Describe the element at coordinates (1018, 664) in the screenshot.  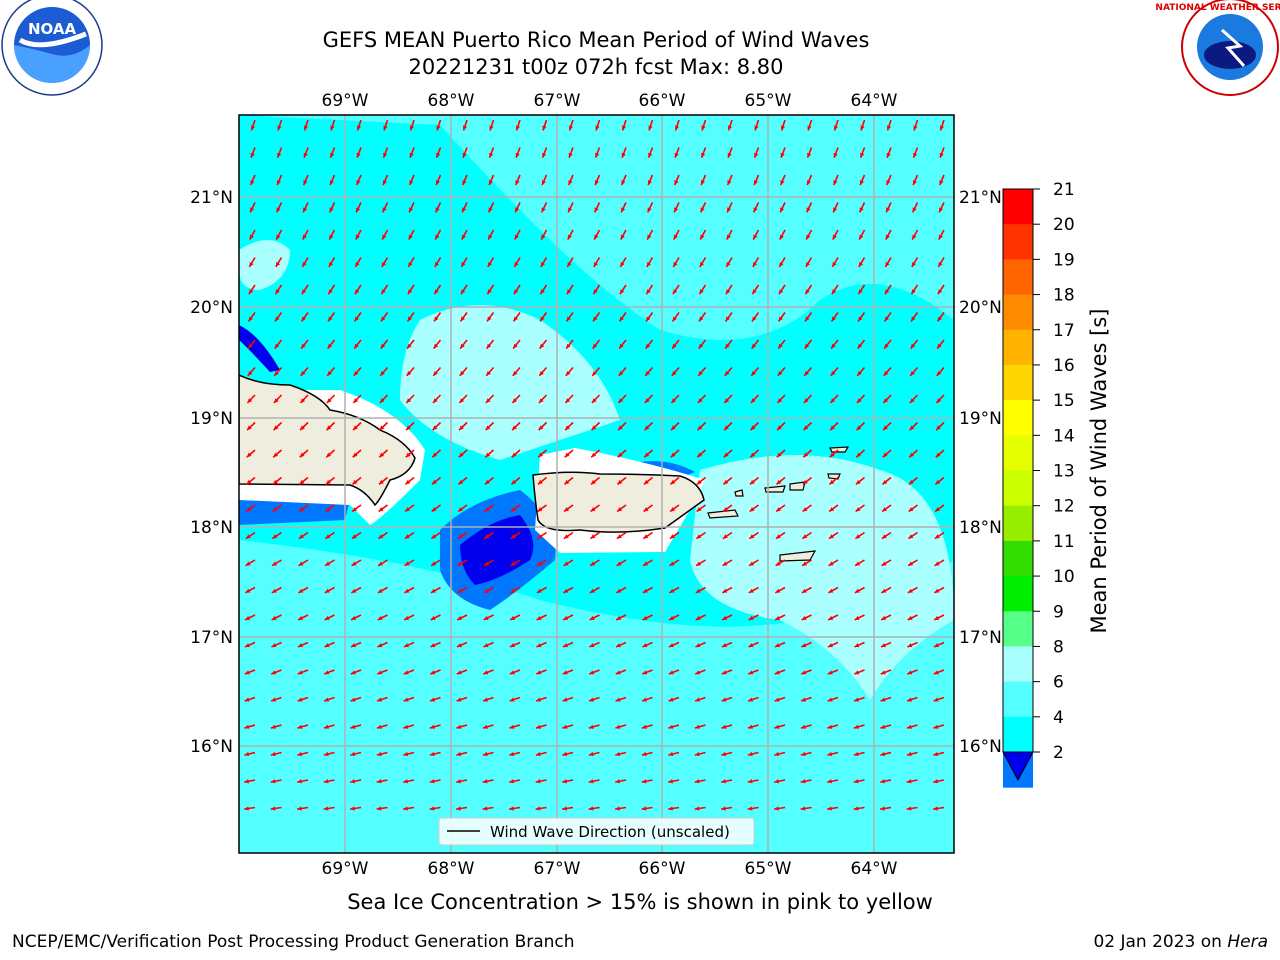
I see `colorbar-cell` at that location.